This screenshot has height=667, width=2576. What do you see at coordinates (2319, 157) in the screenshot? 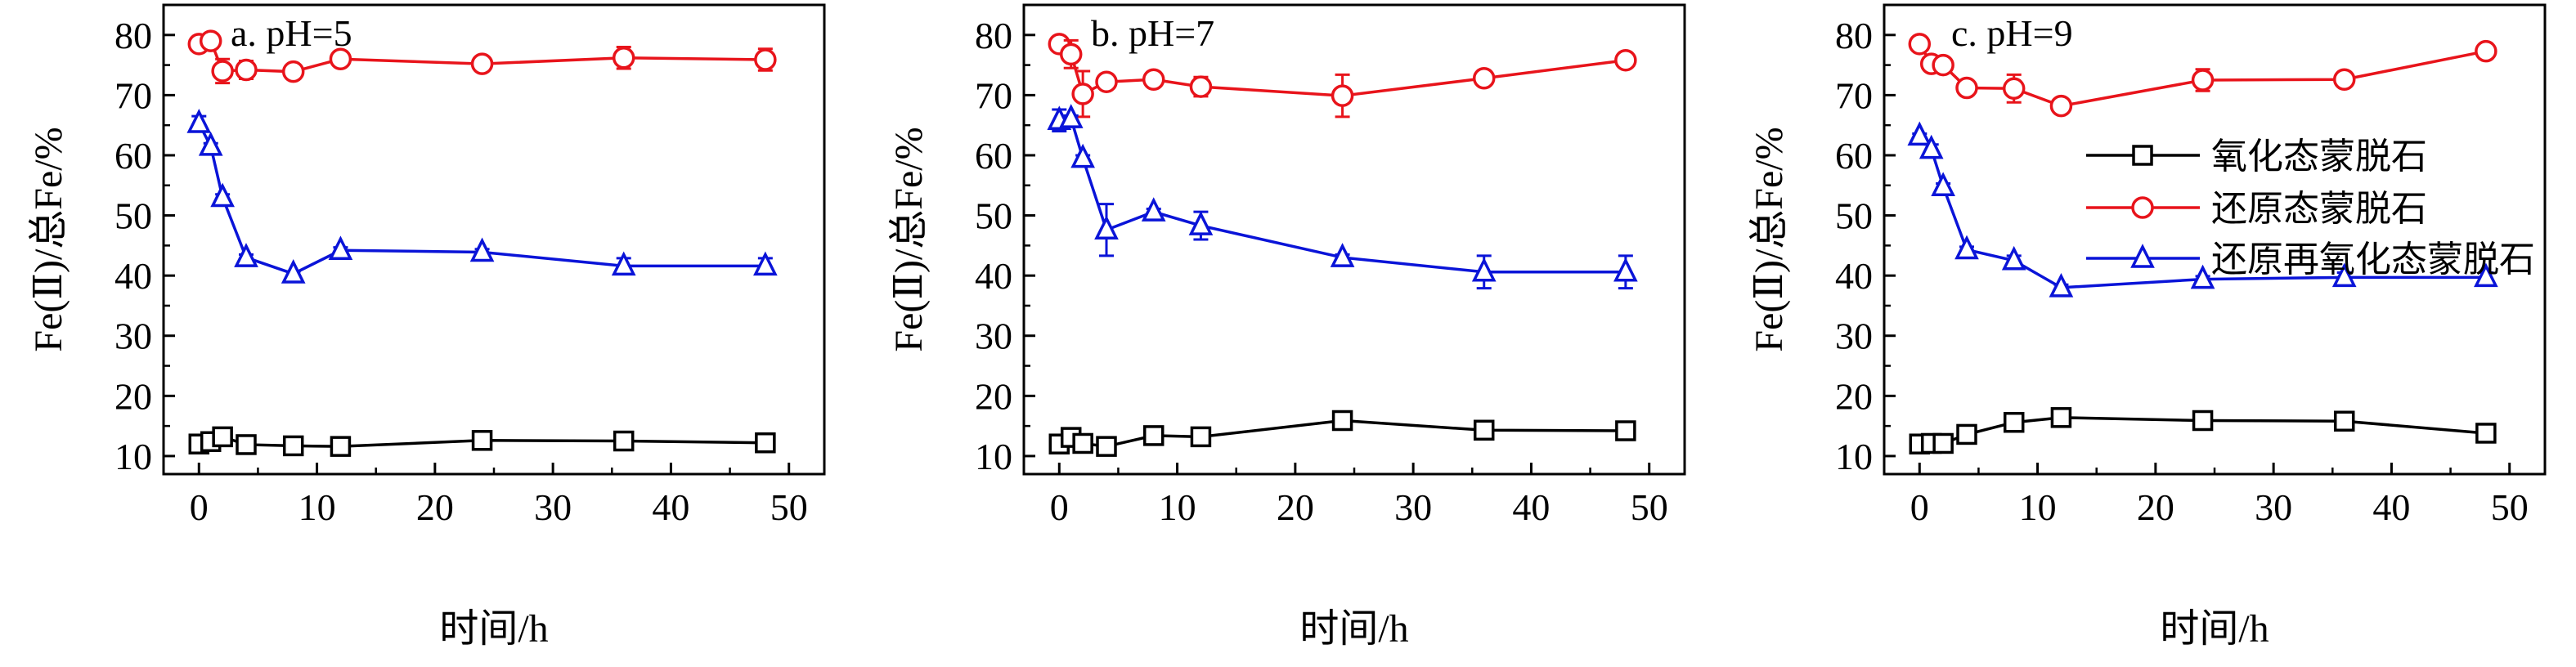
I see `legend-label: 氧化态蒙脱石` at bounding box center [2319, 157].